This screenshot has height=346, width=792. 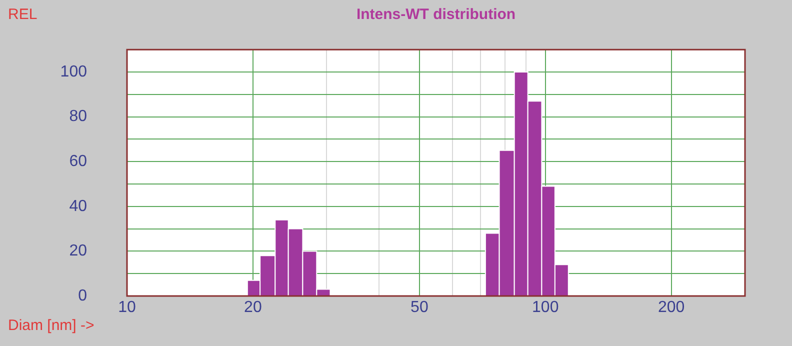 I want to click on y-tick-label: 100, so click(x=74, y=71).